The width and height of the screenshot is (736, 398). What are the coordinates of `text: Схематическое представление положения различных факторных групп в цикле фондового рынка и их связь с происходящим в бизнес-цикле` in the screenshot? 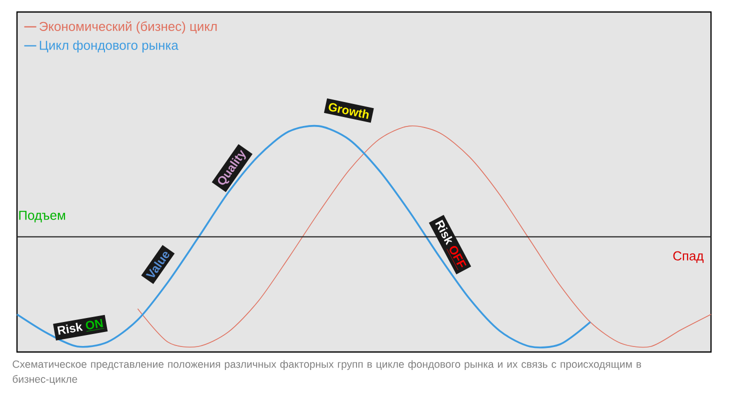 It's located at (327, 372).